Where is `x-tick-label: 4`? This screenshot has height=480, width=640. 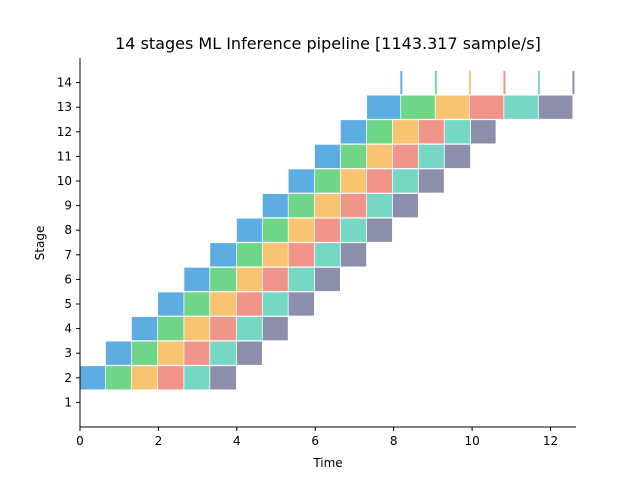
x-tick-label: 4 is located at coordinates (237, 441).